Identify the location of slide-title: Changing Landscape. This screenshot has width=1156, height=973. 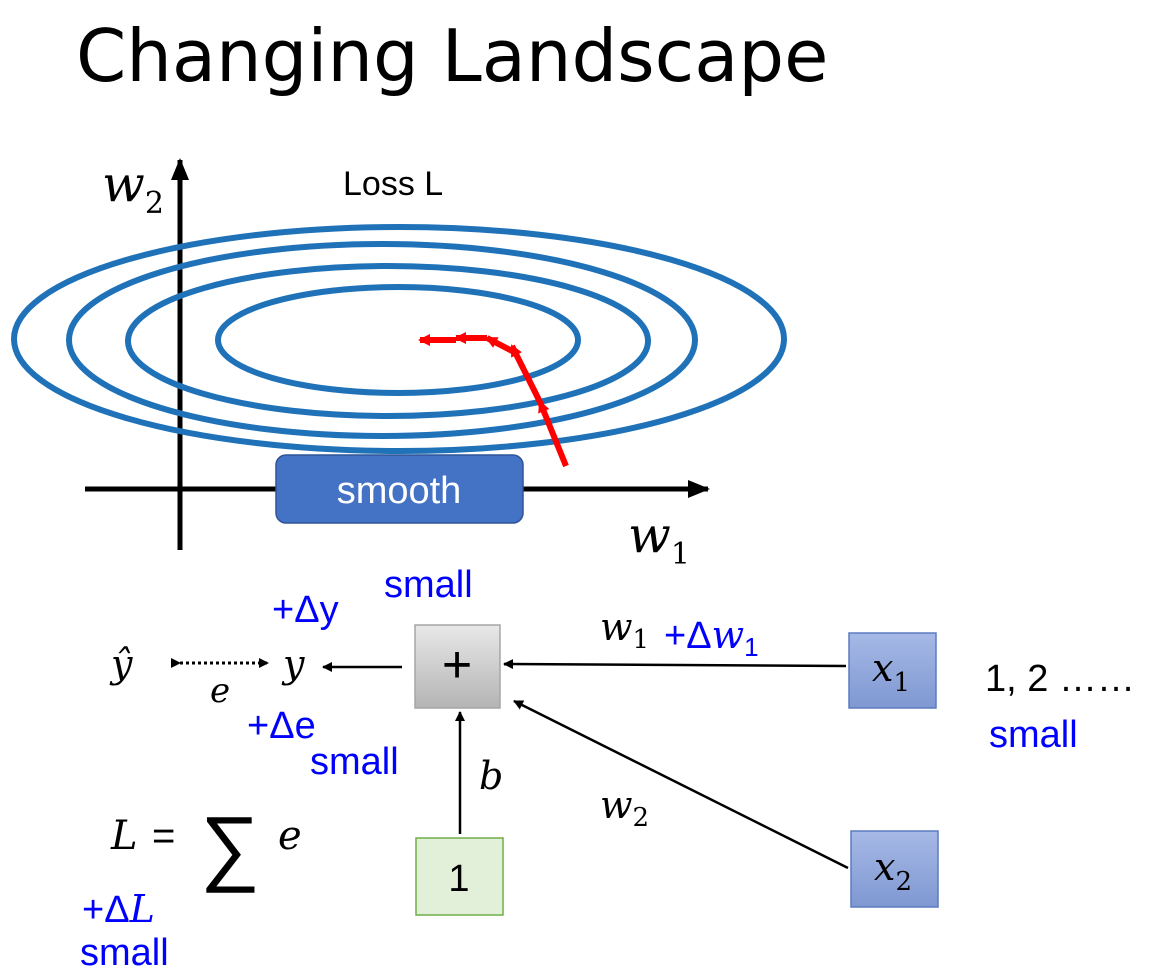
(452, 56).